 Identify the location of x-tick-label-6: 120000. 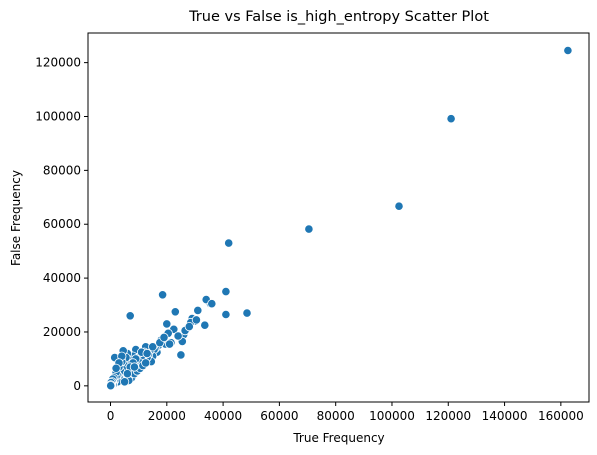
(448, 416).